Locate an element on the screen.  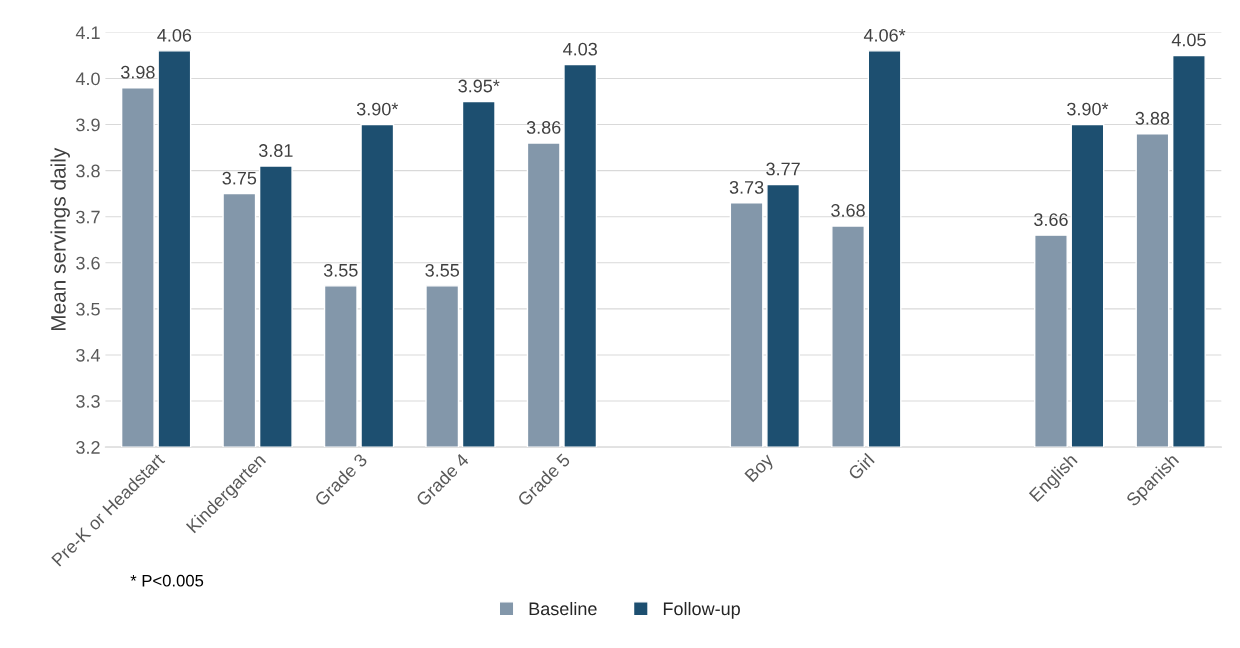
data-label: 3.68 is located at coordinates (848, 210).